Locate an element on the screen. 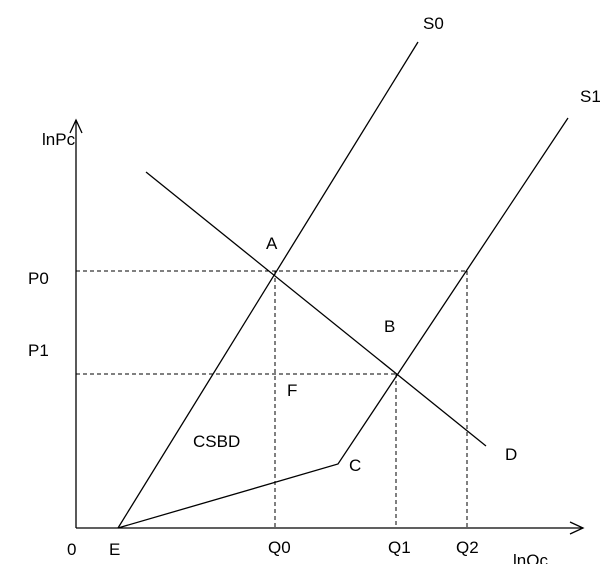 Image resolution: width=602 pixels, height=564 pixels. csbd-region-label: CSBD is located at coordinates (216, 441).